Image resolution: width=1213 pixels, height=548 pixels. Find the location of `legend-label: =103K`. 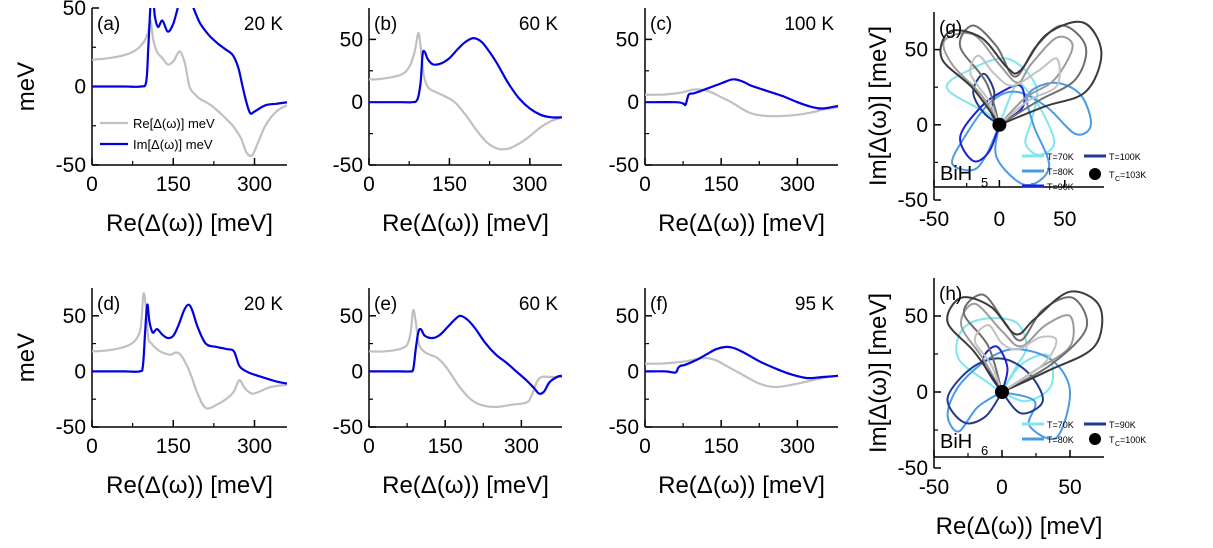

legend-label: =103K is located at coordinates (1133, 175).